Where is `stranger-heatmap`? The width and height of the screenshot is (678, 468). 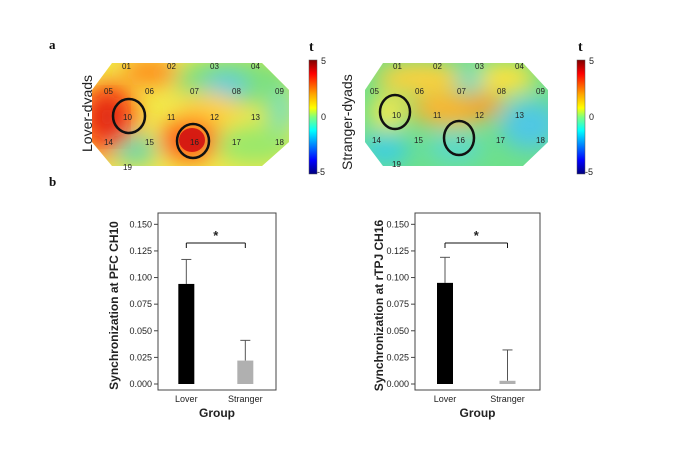
stranger-heatmap is located at coordinates (456, 114).